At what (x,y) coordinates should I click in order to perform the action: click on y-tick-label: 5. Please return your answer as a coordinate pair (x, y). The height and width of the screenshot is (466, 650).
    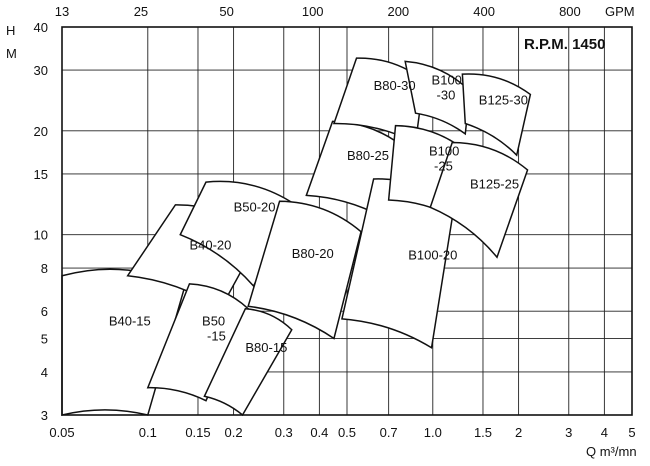
    Looking at the image, I should click on (44, 338).